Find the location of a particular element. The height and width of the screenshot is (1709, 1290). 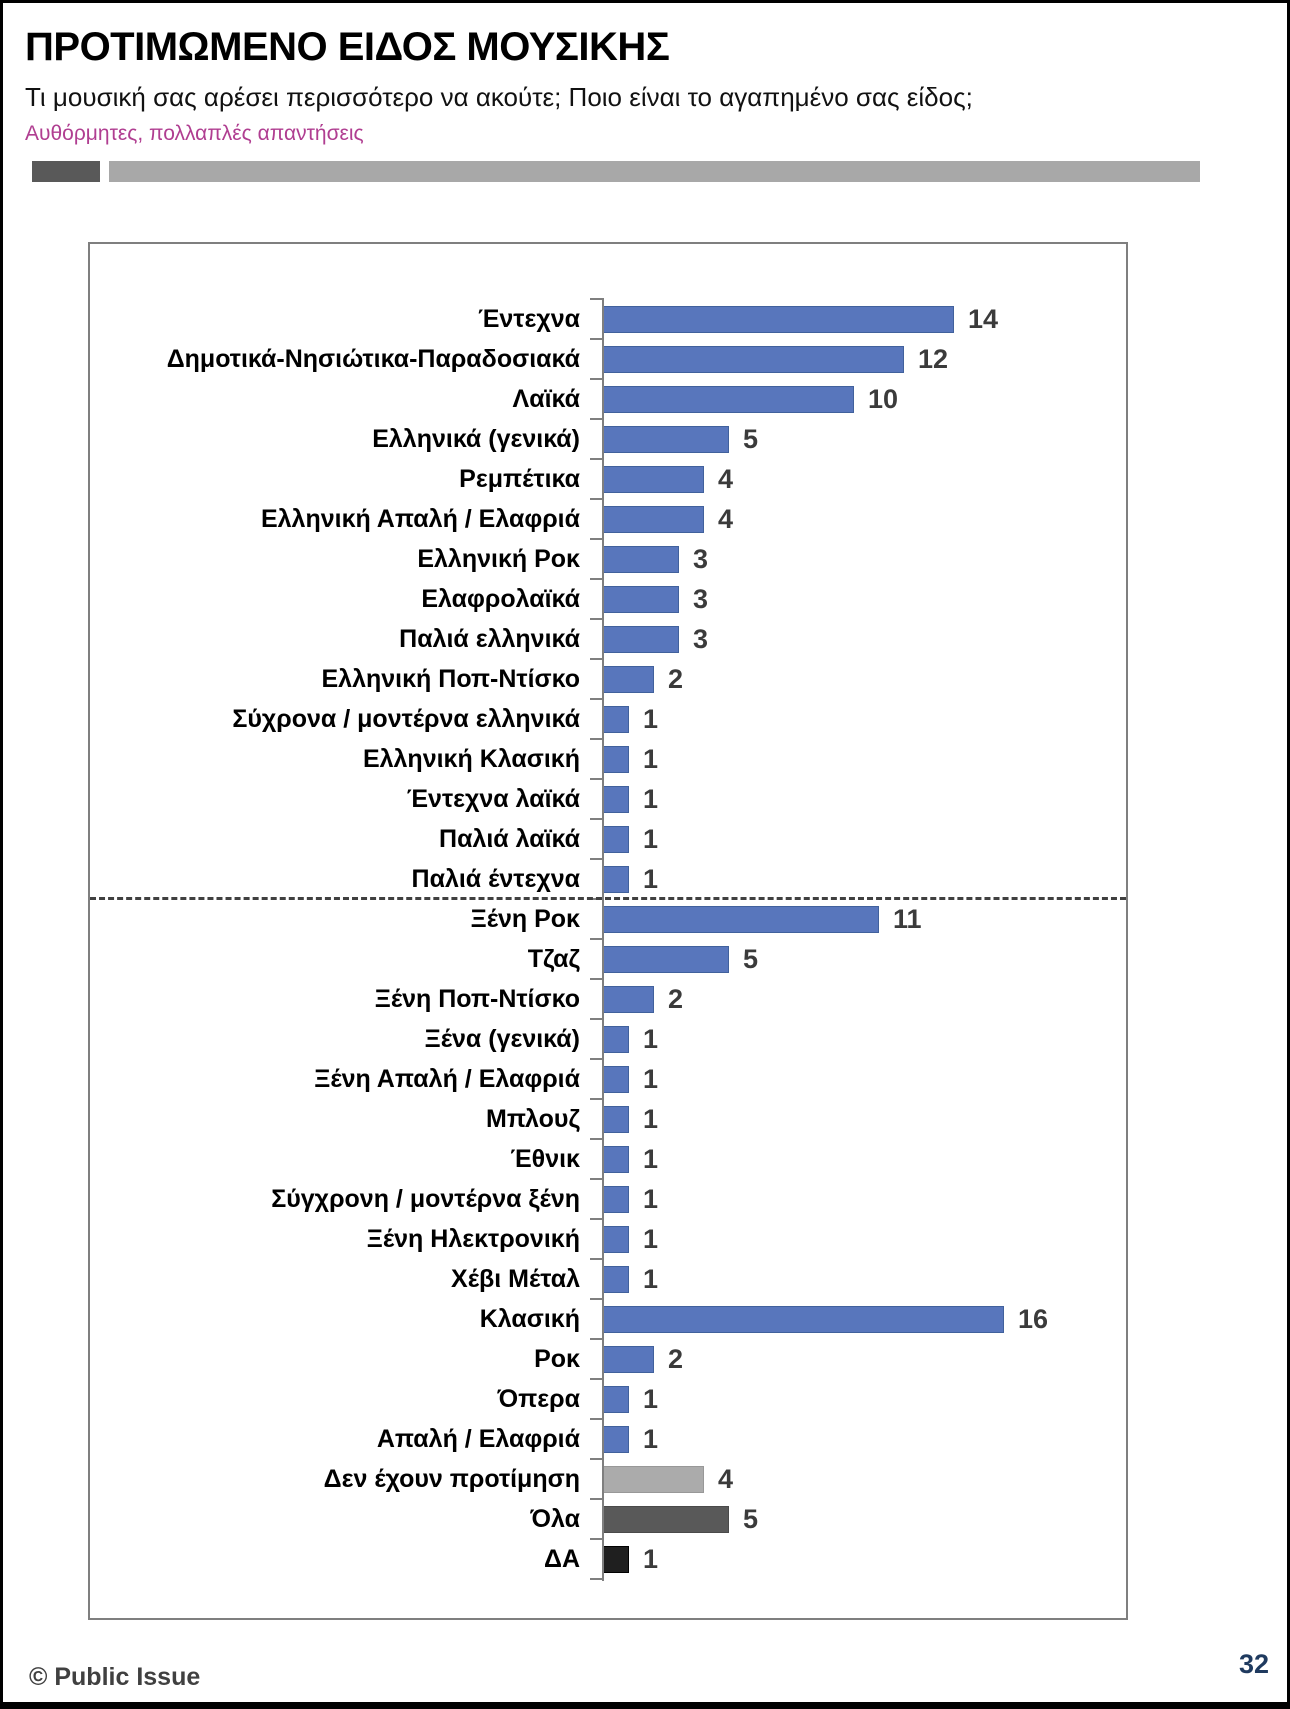

chart-row: Ελληνικά (γενικά) 5 is located at coordinates (608, 439).